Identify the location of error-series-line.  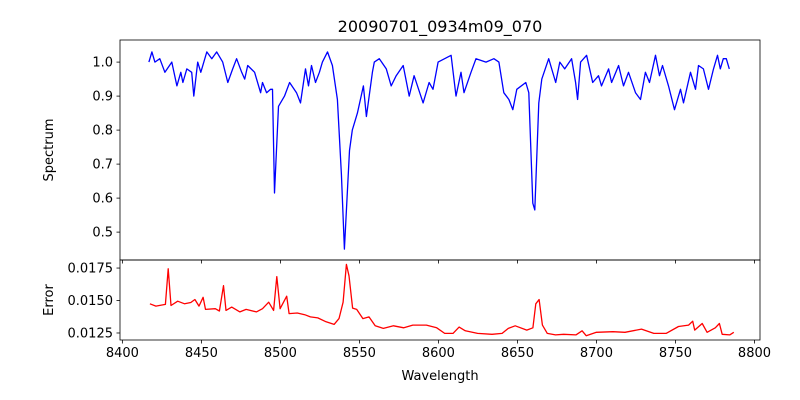
(442, 300).